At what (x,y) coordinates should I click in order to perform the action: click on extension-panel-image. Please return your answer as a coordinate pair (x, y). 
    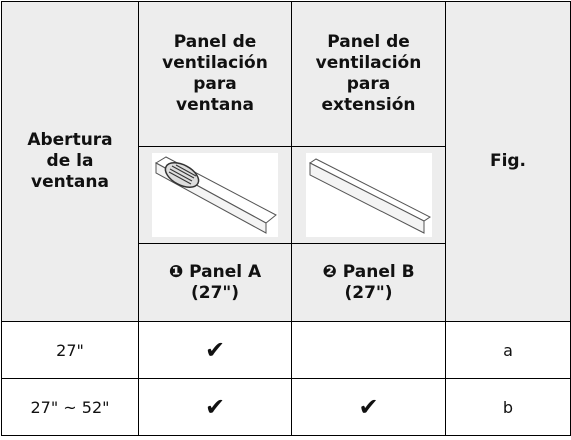
    Looking at the image, I should click on (368, 195).